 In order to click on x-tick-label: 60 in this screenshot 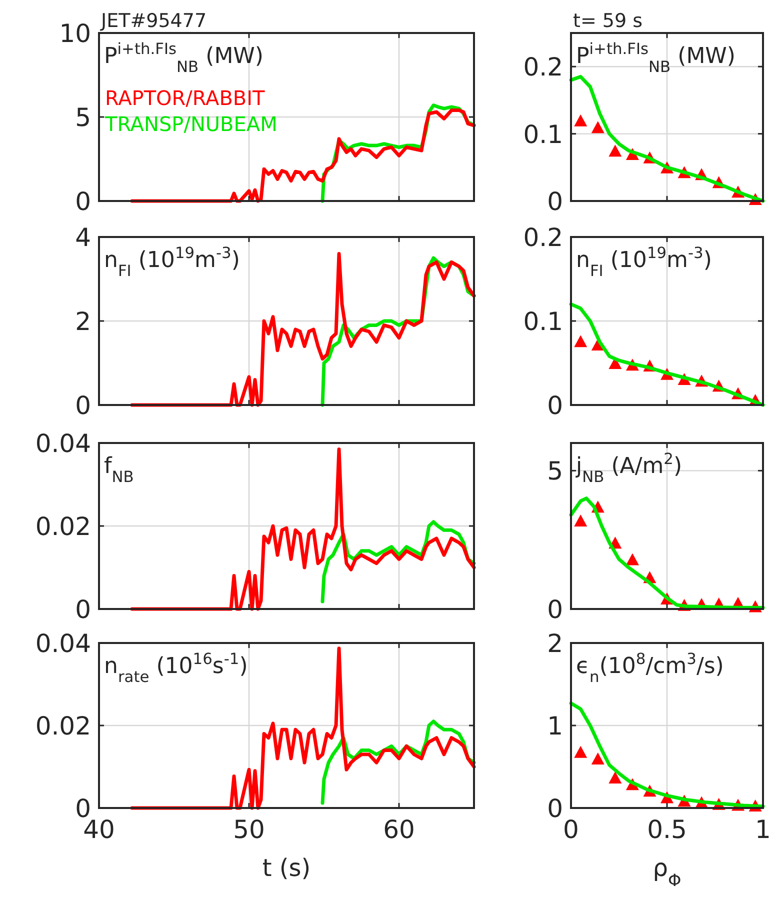, I will do `click(399, 829)`.